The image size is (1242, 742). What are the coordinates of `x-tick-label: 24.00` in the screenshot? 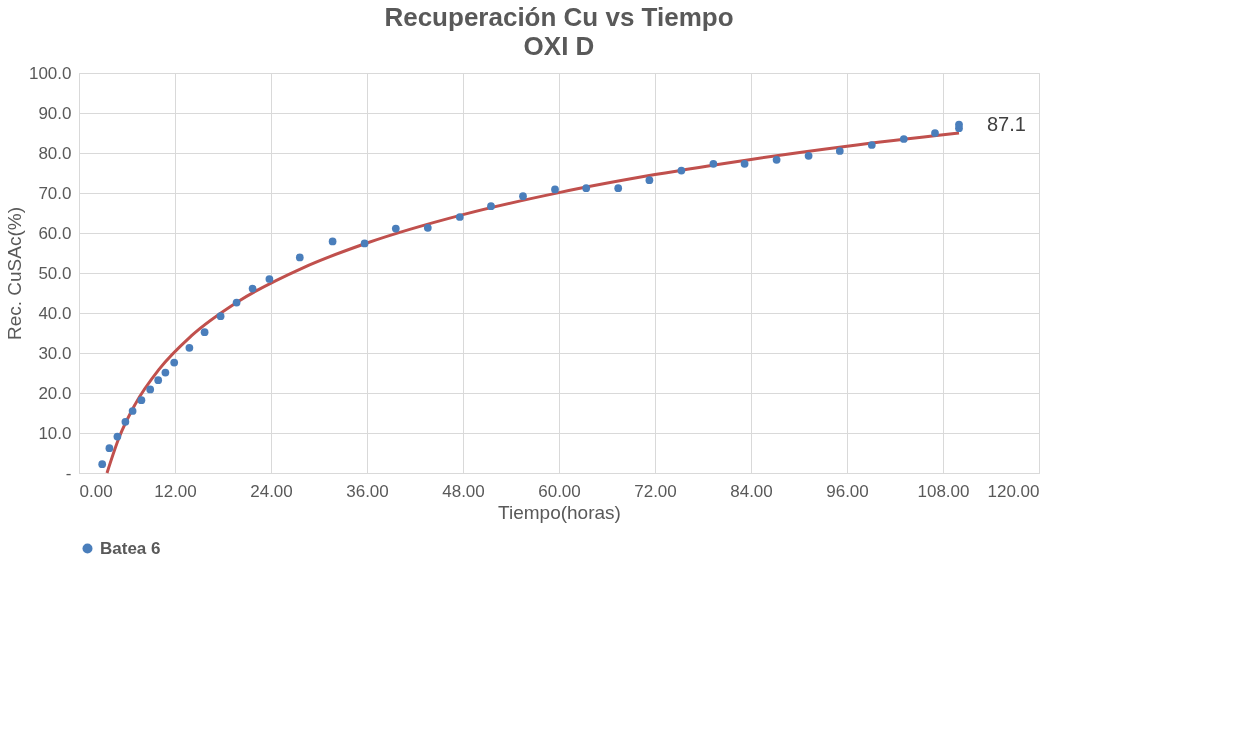 It's located at (271, 491).